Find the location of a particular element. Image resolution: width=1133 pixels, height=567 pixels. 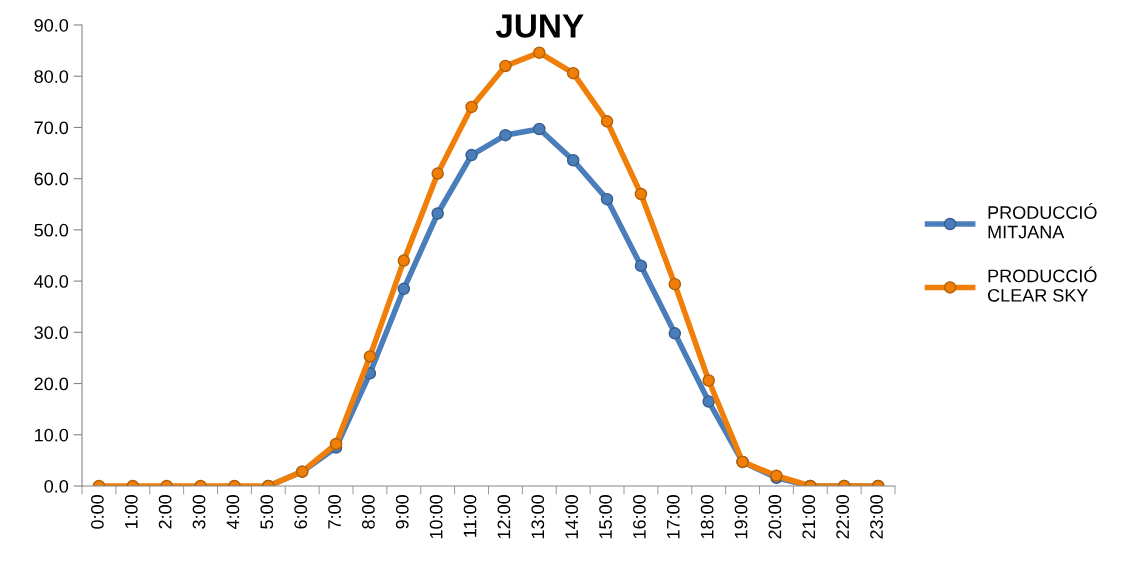

y-tick-label: 80.0 is located at coordinates (51, 76).